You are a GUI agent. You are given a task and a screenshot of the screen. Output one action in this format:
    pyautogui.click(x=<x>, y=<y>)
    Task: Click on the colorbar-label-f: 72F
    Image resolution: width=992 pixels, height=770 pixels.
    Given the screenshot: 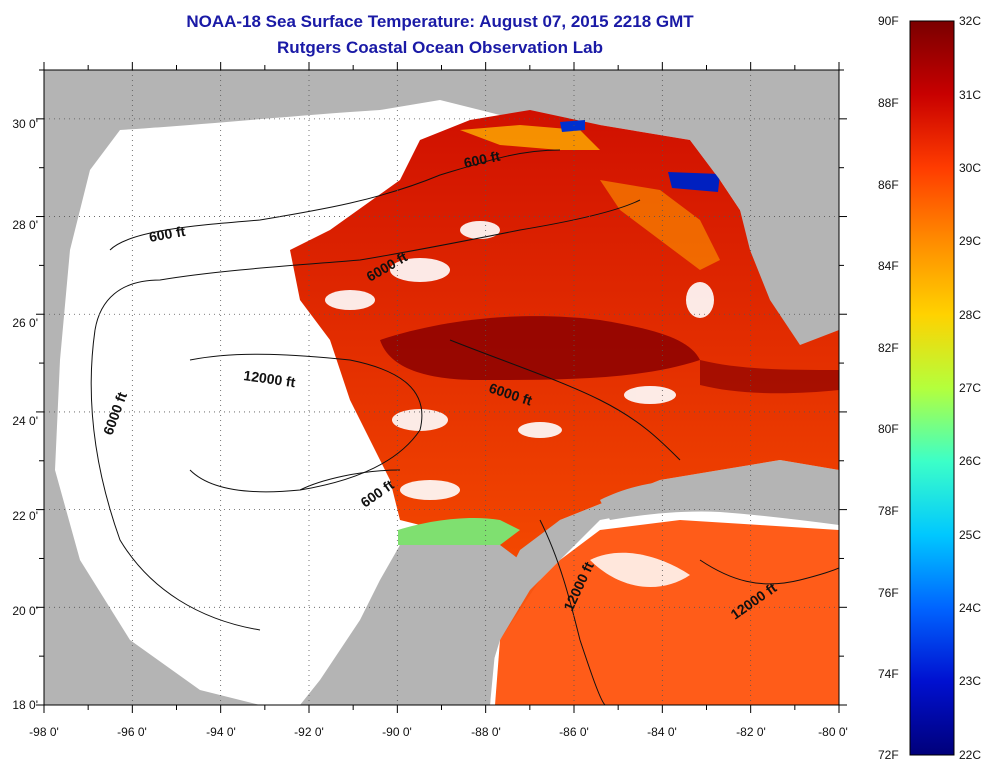 What is the action you would take?
    pyautogui.click(x=888, y=755)
    